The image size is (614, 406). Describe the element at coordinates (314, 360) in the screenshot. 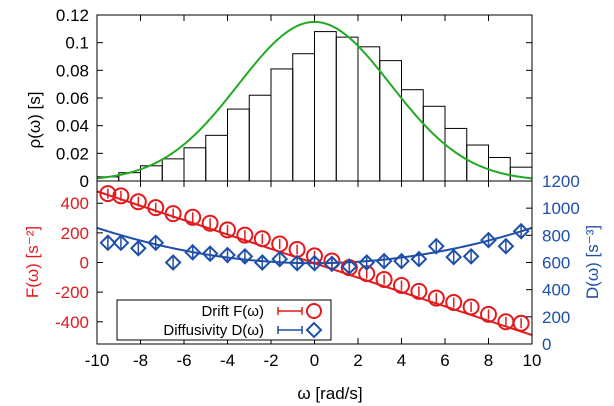

I see `x-tick-label: 0` at that location.